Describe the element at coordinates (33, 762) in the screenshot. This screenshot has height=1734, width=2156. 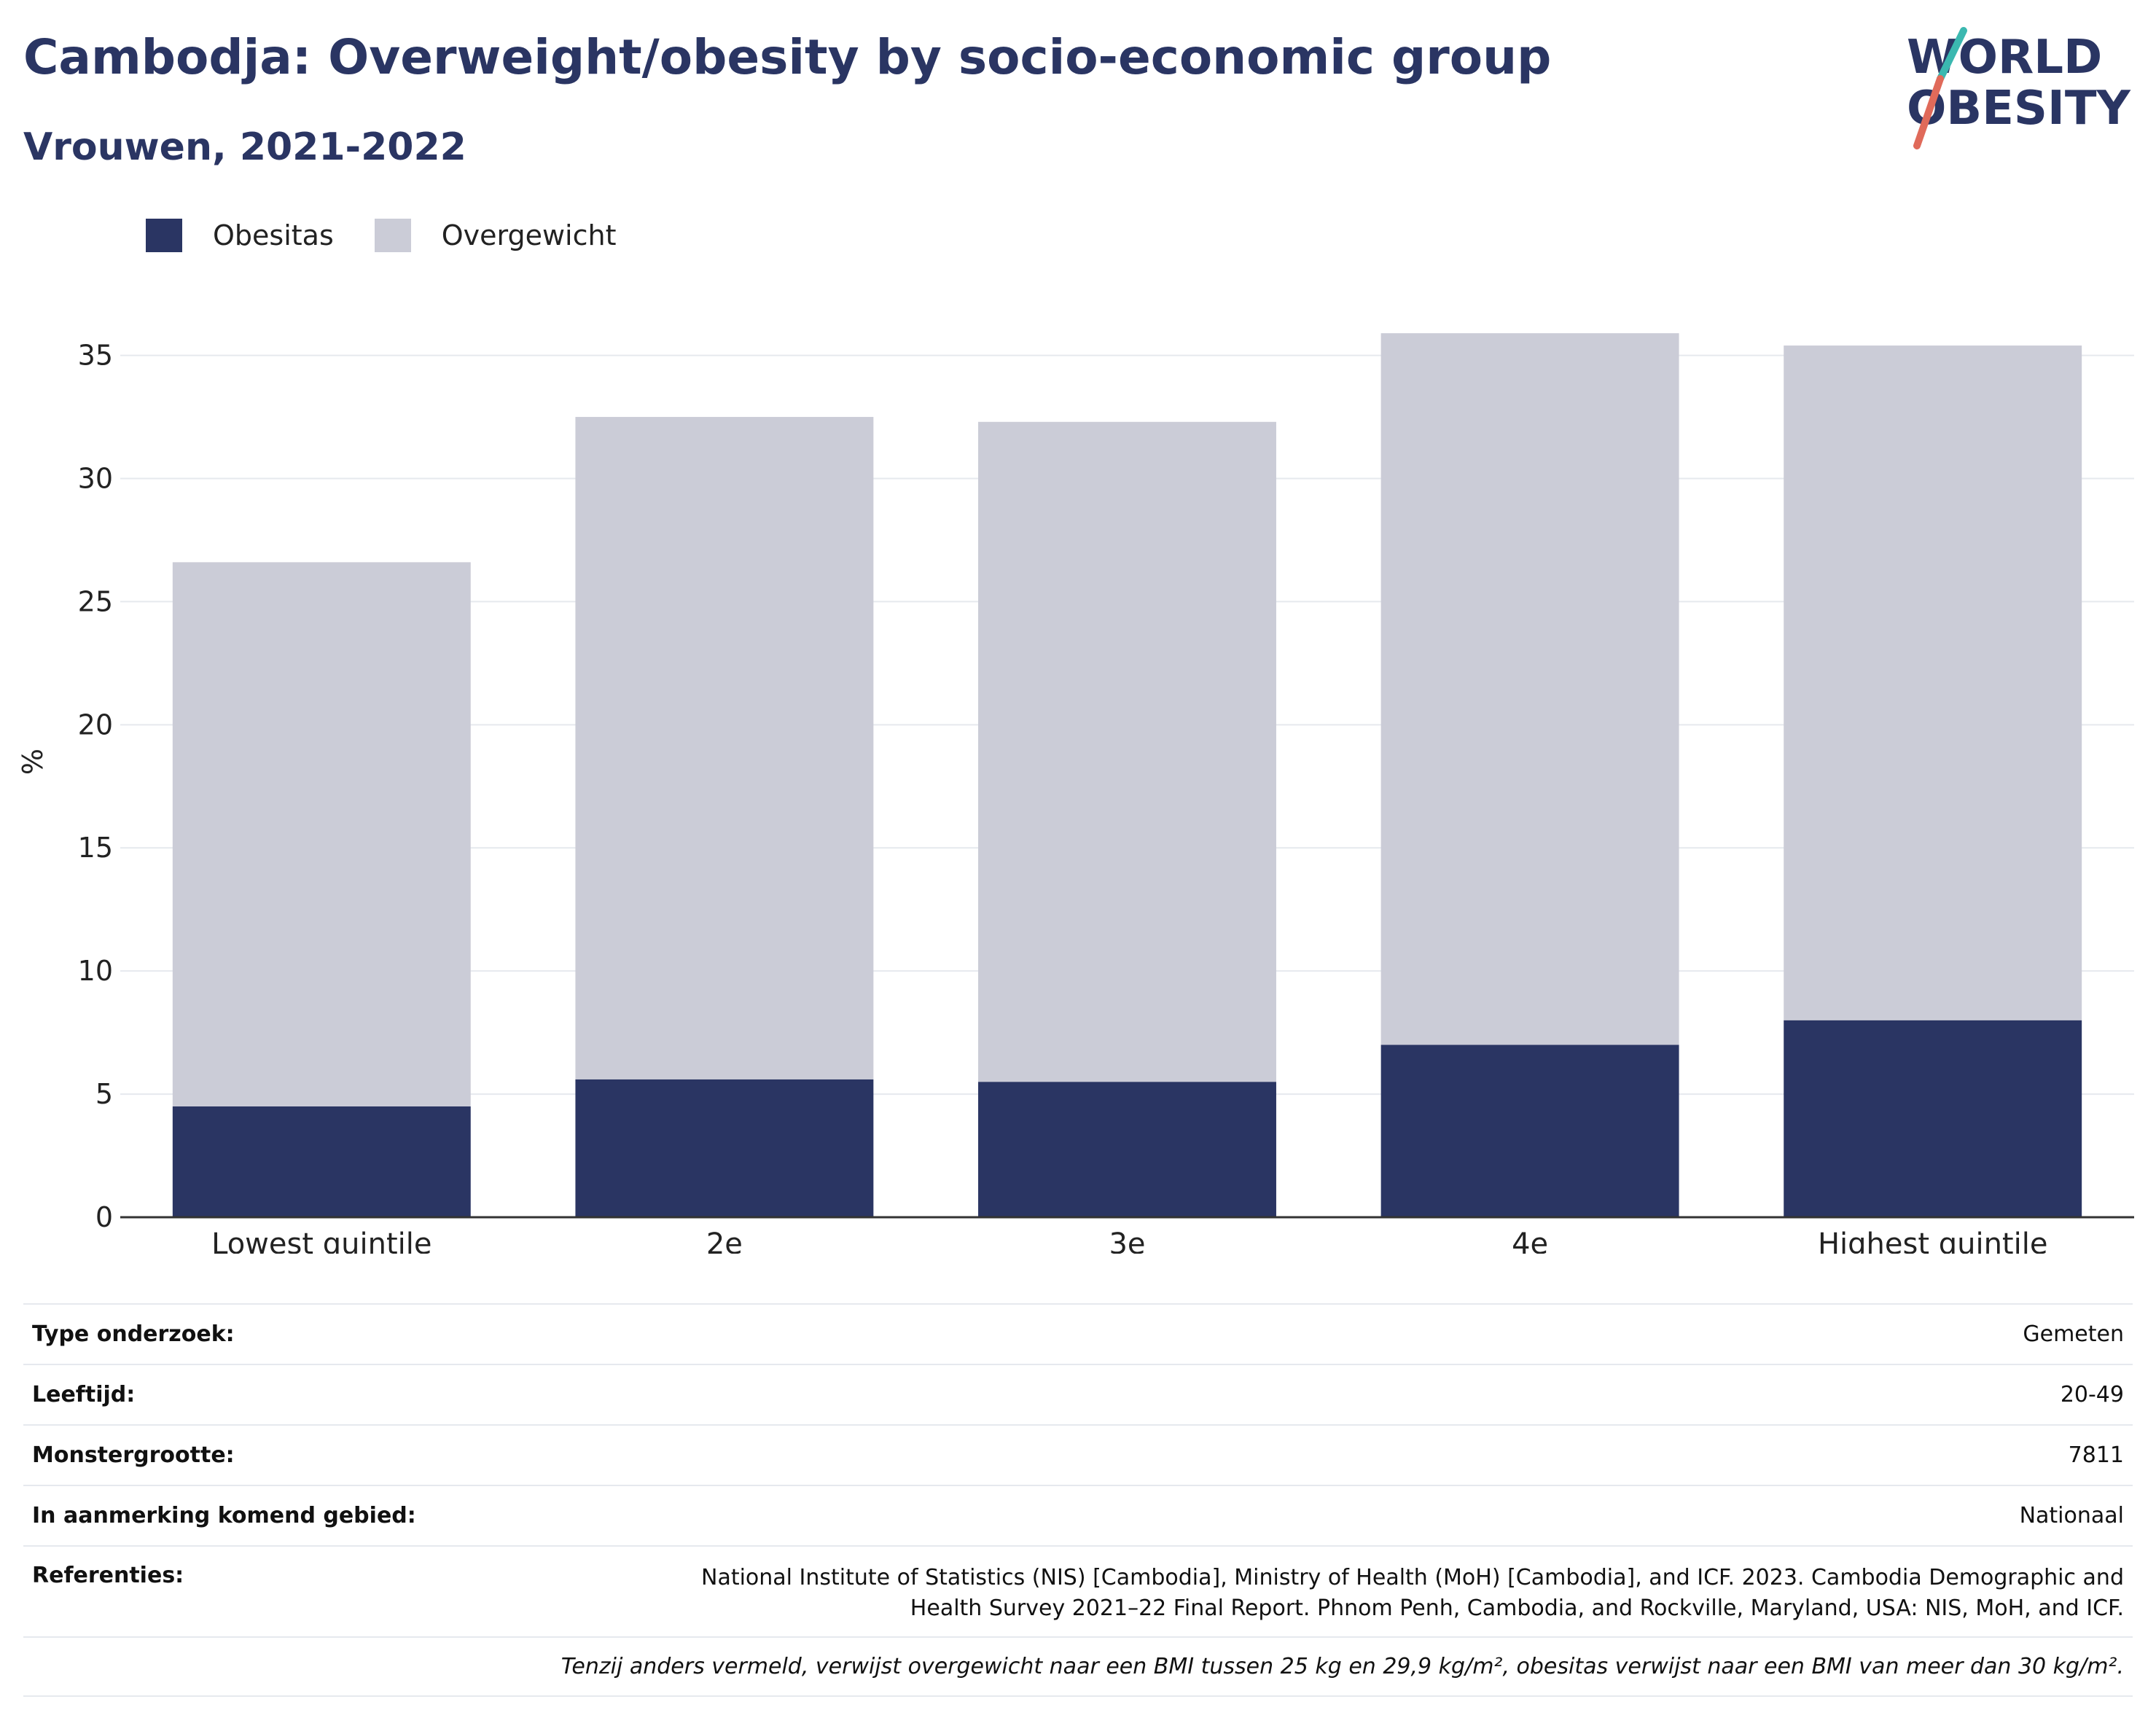
I see `y-axis-label: %` at that location.